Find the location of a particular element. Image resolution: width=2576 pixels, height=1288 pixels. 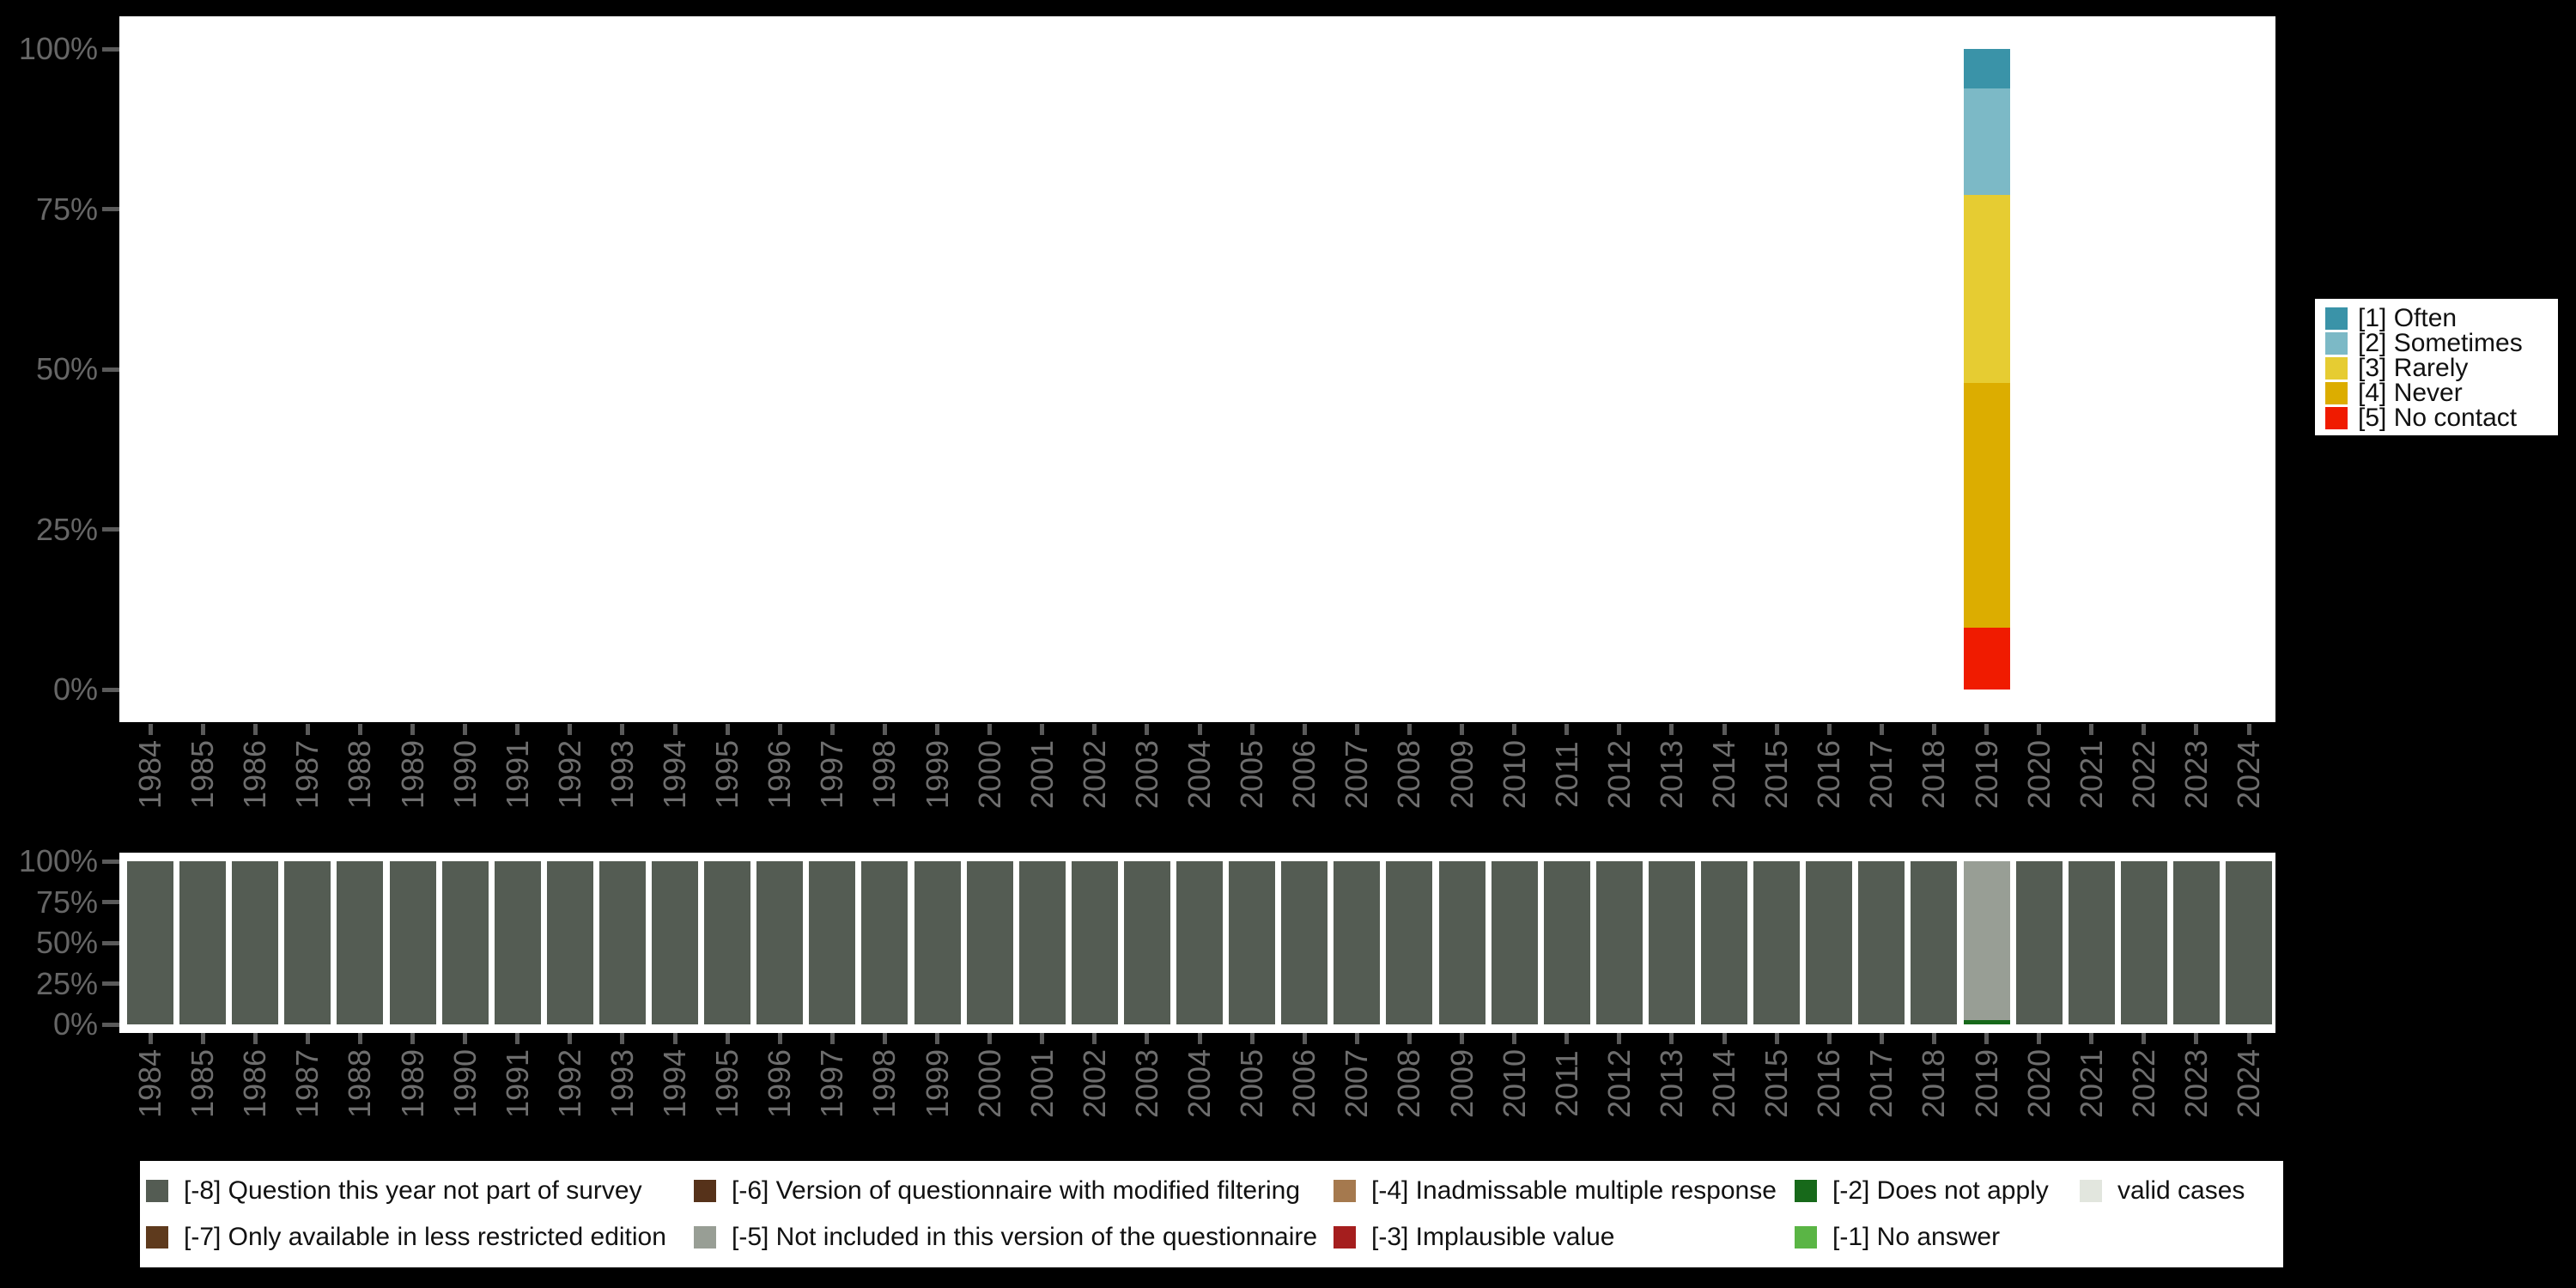

x-axis-year-label: 1986 is located at coordinates (255, 1083).